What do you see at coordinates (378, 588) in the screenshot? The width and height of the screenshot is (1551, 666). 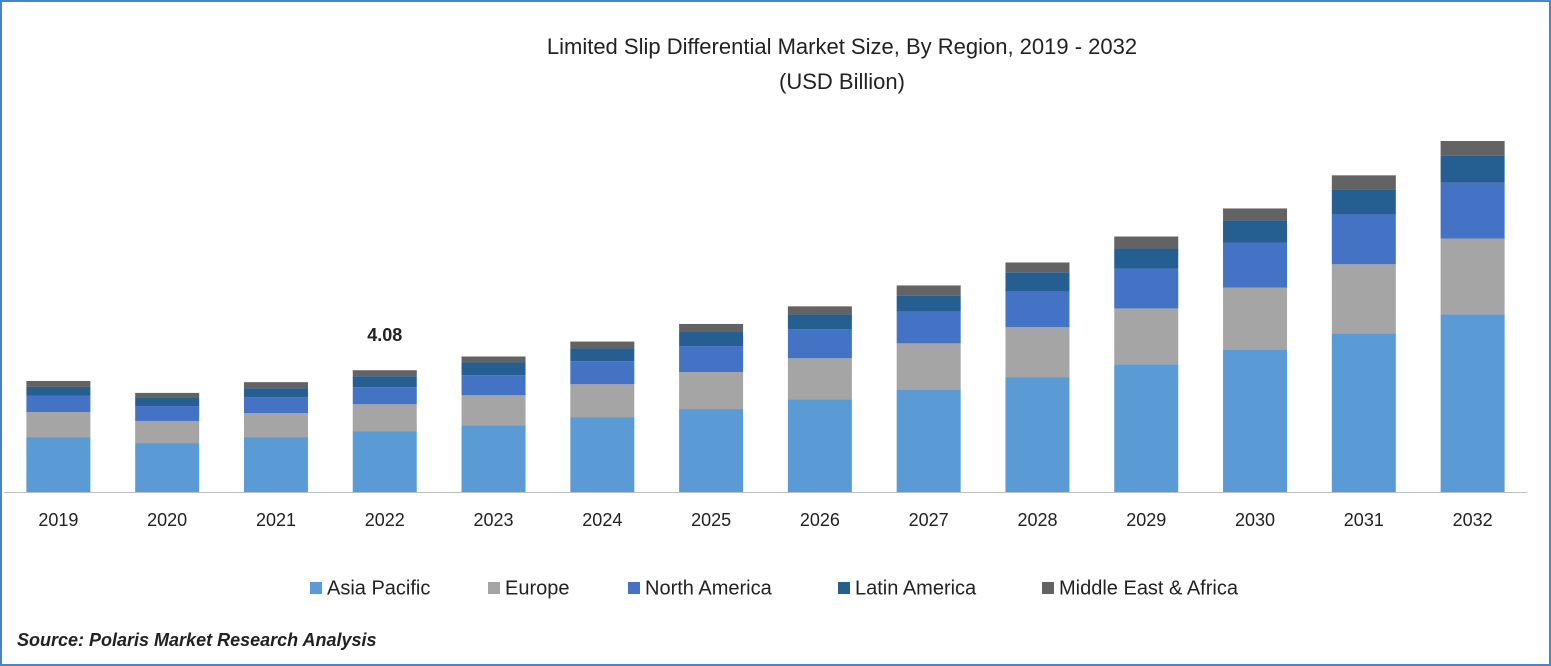 I see `legend-label: Asia Pacific` at bounding box center [378, 588].